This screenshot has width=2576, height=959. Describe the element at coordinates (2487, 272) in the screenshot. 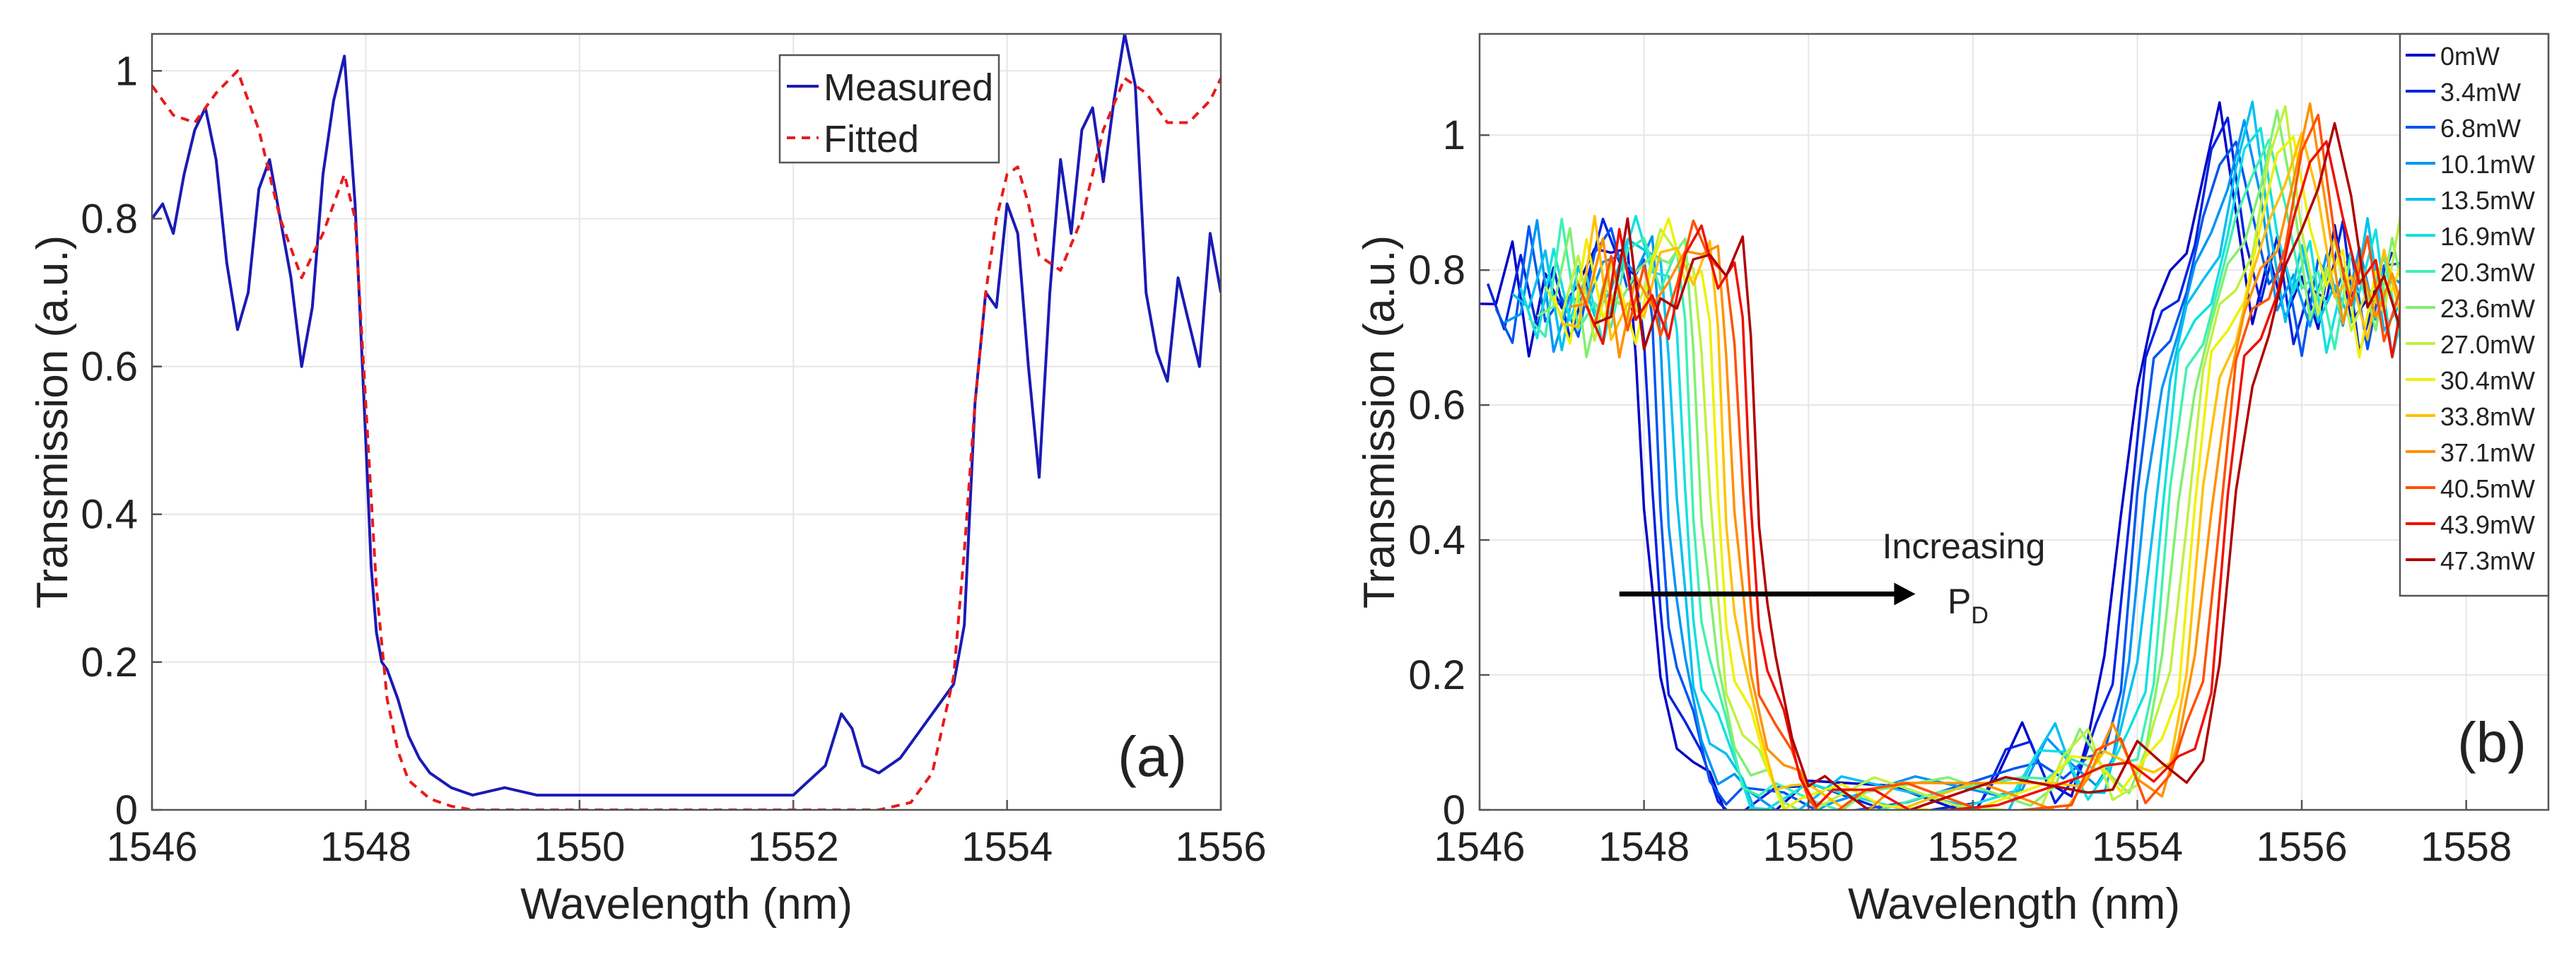

I see `legend-label-20p3mW: 20.3mW` at that location.